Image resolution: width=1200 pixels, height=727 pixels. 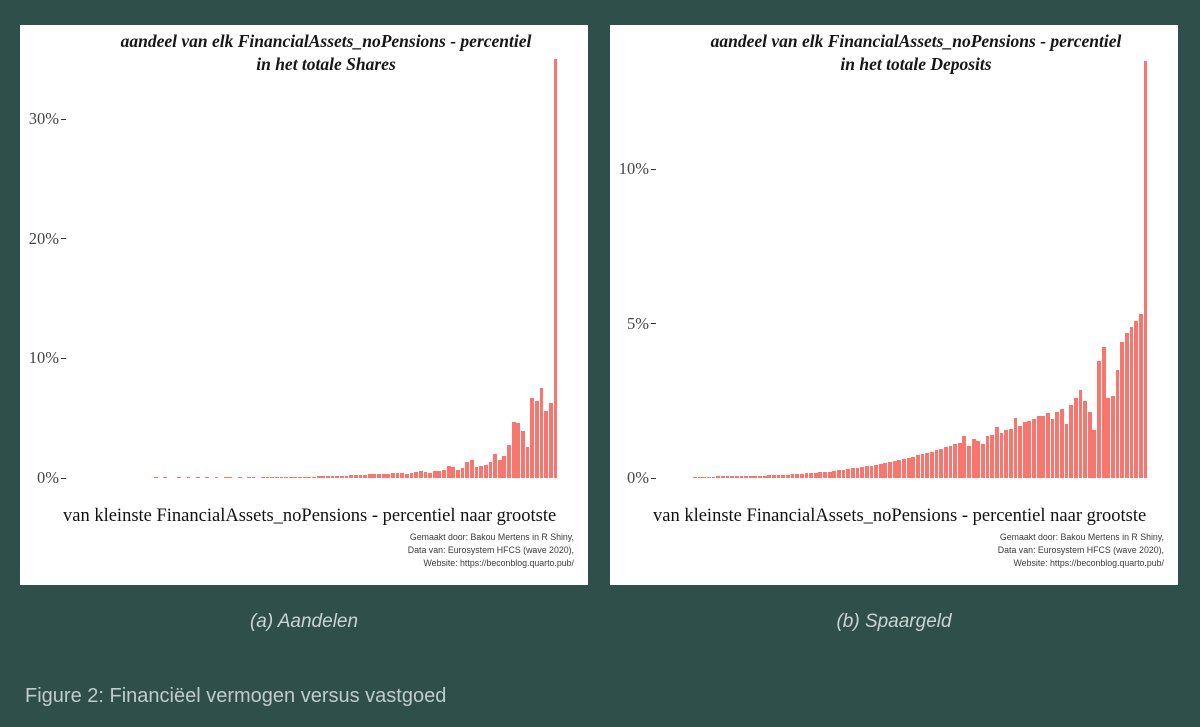 What do you see at coordinates (633, 169) in the screenshot?
I see `y-tick-label: 10%` at bounding box center [633, 169].